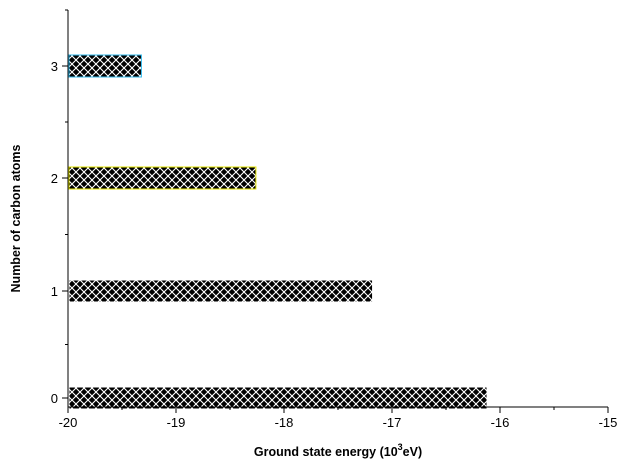 The width and height of the screenshot is (617, 461). I want to click on y-tick-label: 1, so click(54, 291).